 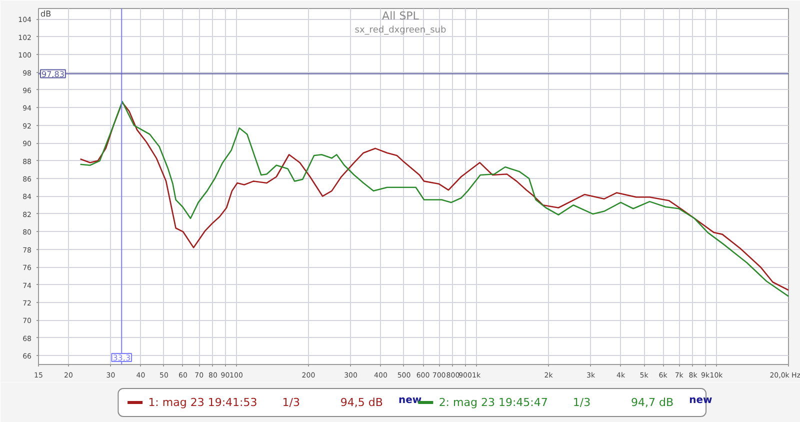 What do you see at coordinates (203, 402) in the screenshot?
I see `legend-label: 1: mag 23 19:41:53` at bounding box center [203, 402].